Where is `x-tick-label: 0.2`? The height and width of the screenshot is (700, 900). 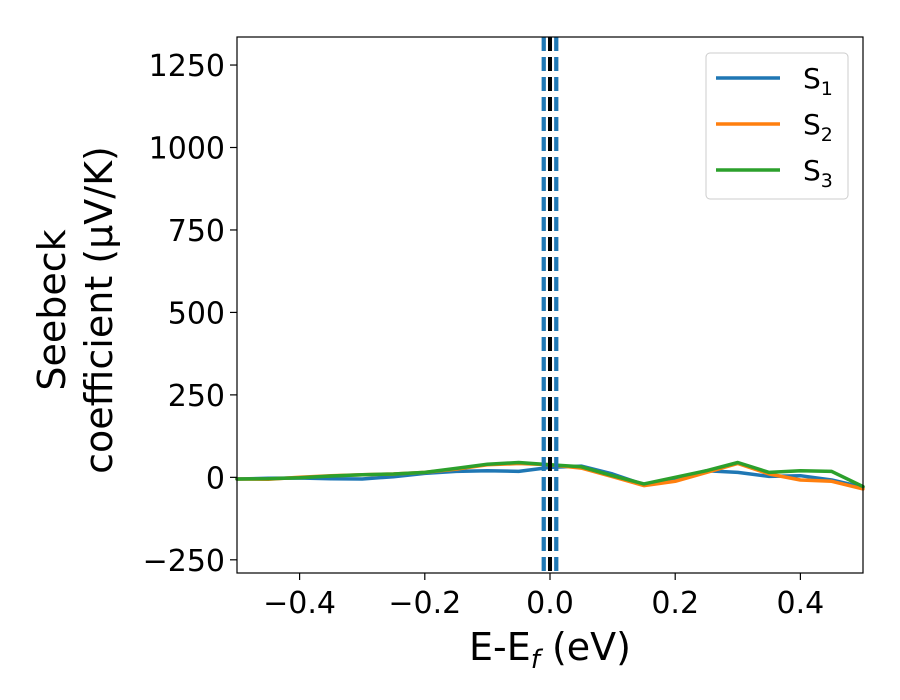
x-tick-label: 0.2 is located at coordinates (675, 603).